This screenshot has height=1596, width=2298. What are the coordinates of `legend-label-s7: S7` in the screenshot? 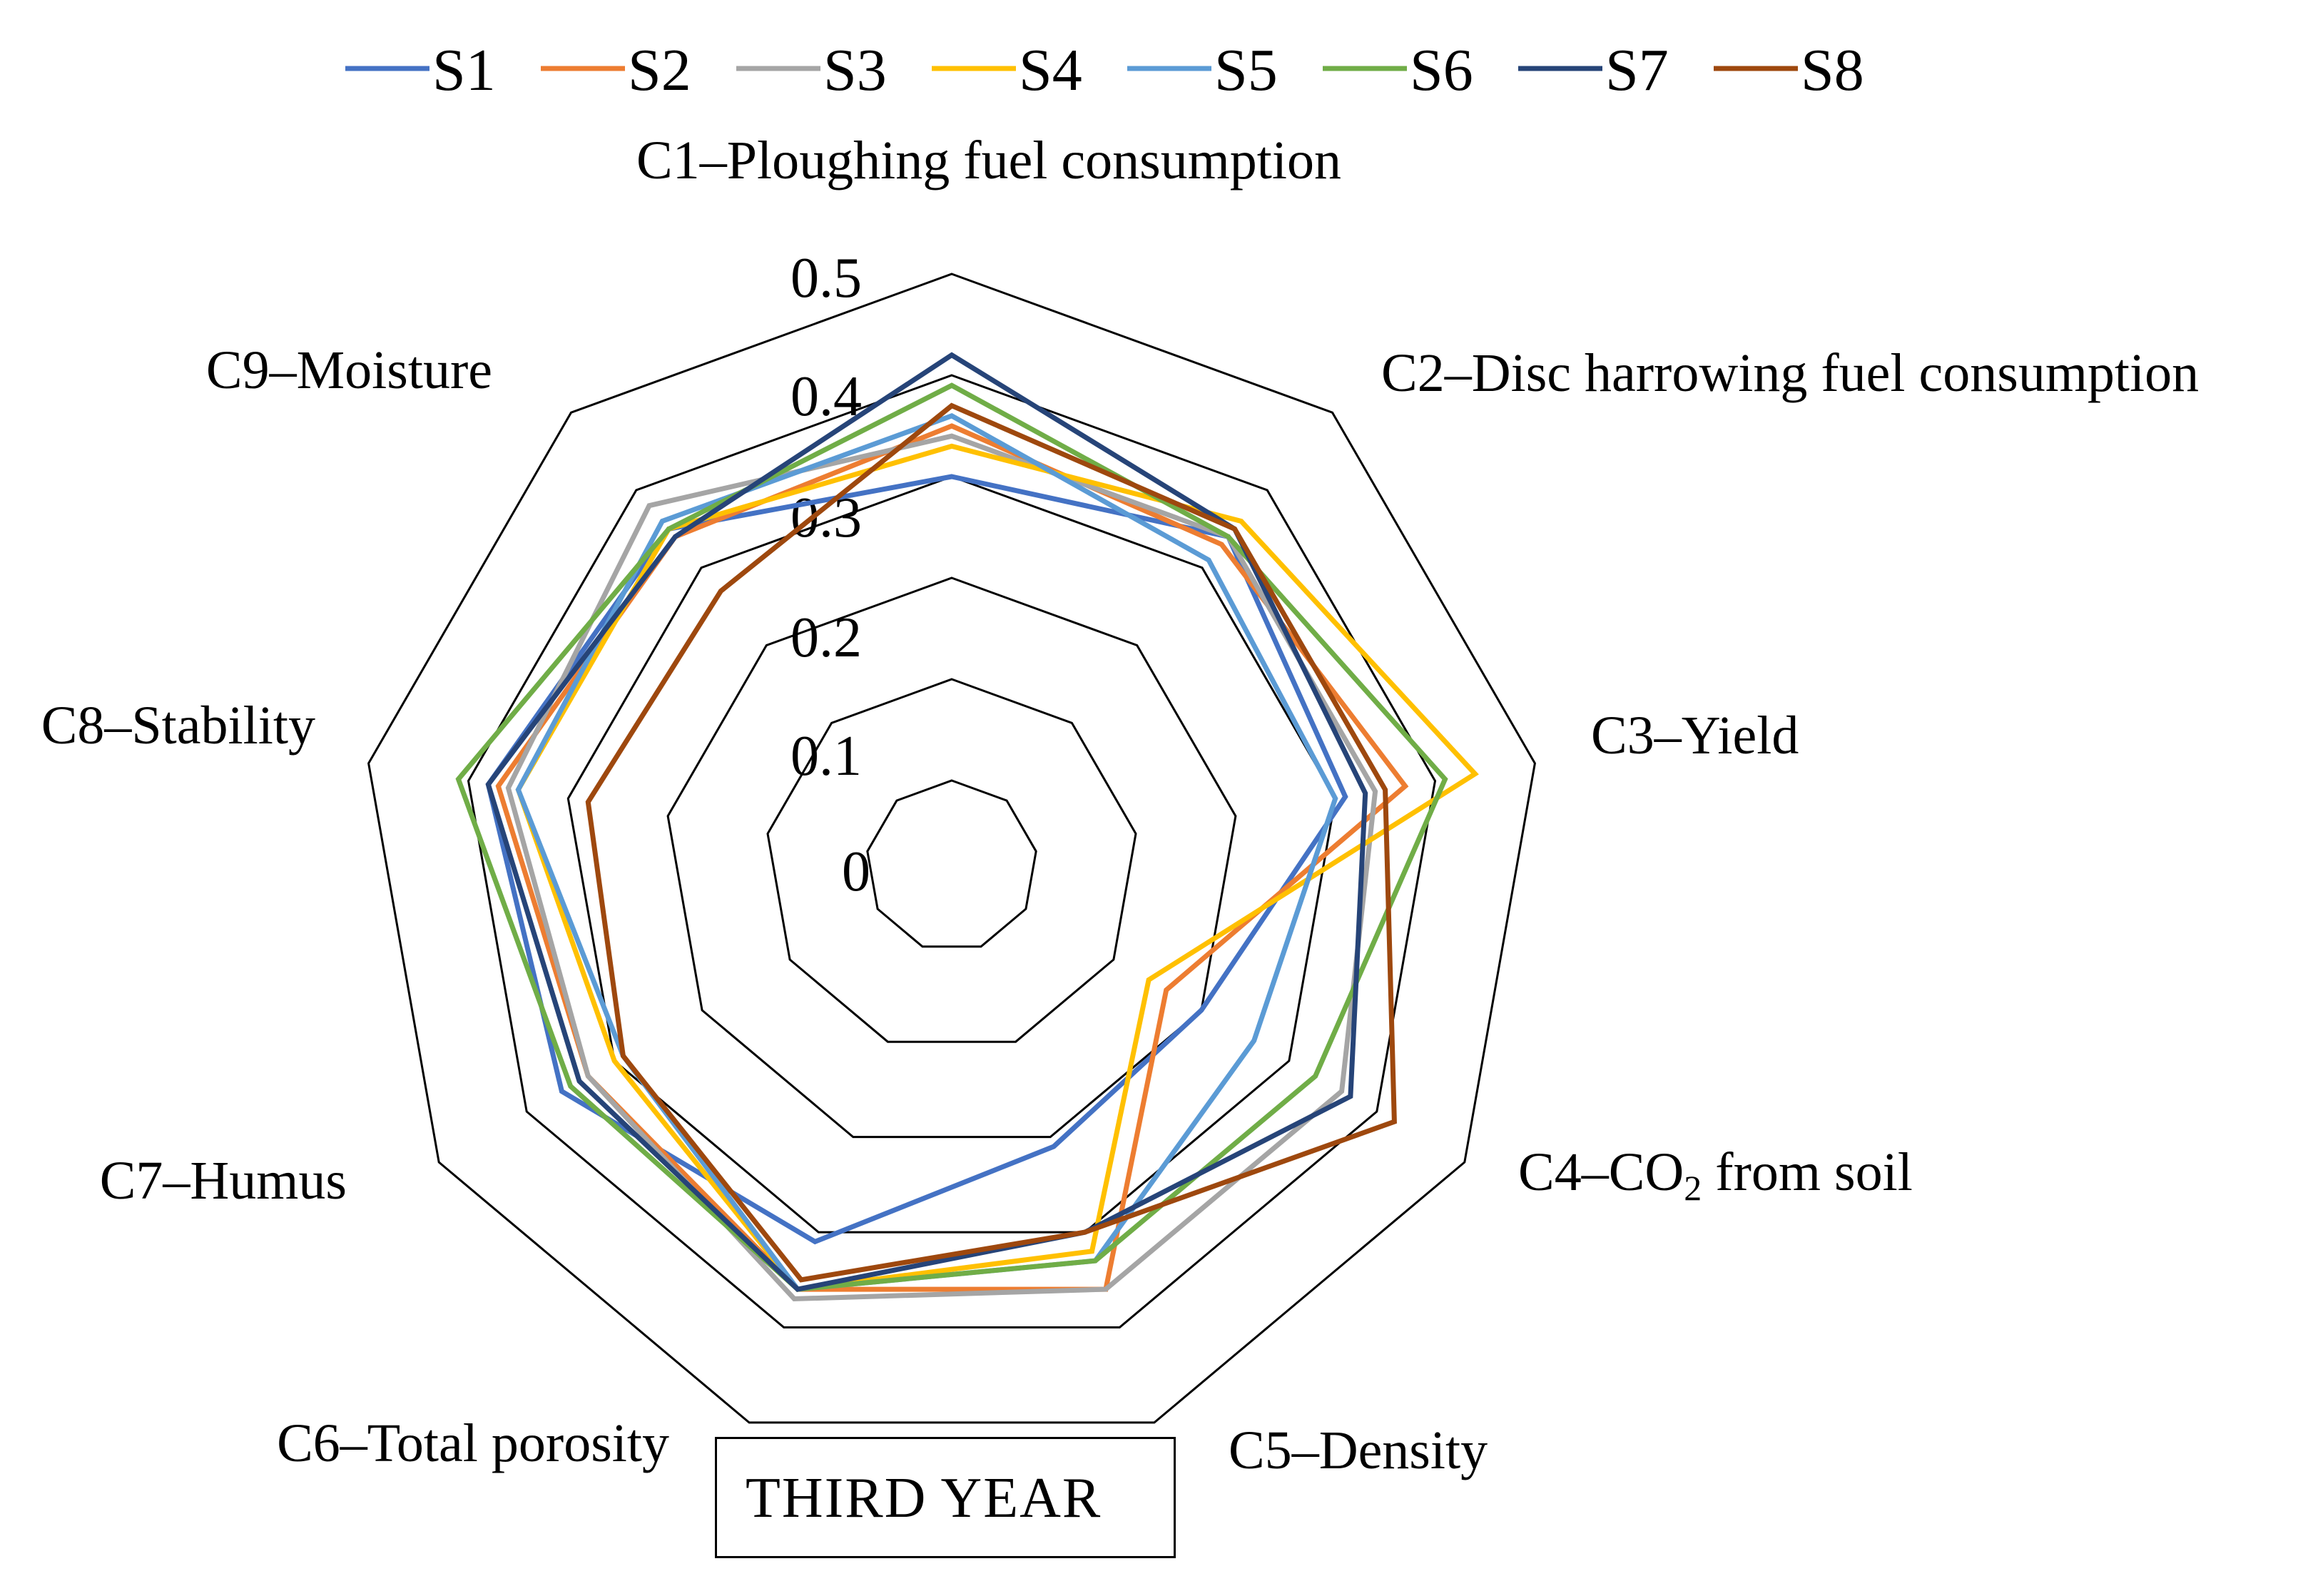 It's located at (1637, 70).